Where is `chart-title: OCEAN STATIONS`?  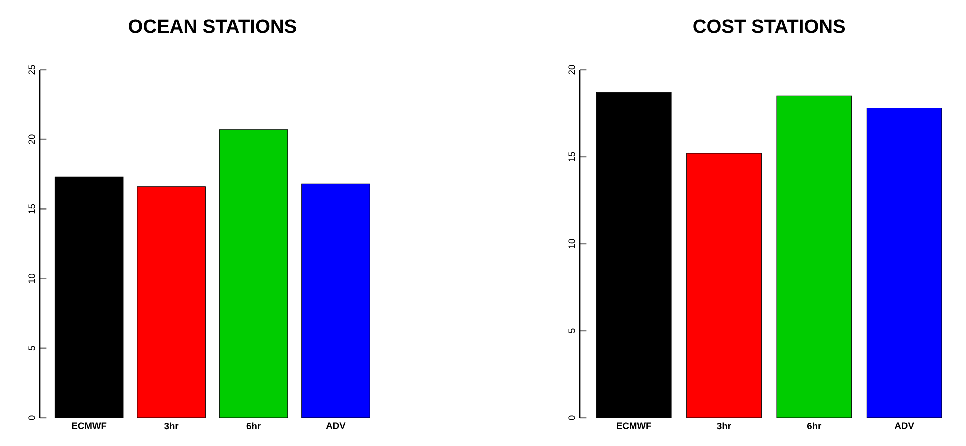 chart-title: OCEAN STATIONS is located at coordinates (212, 27).